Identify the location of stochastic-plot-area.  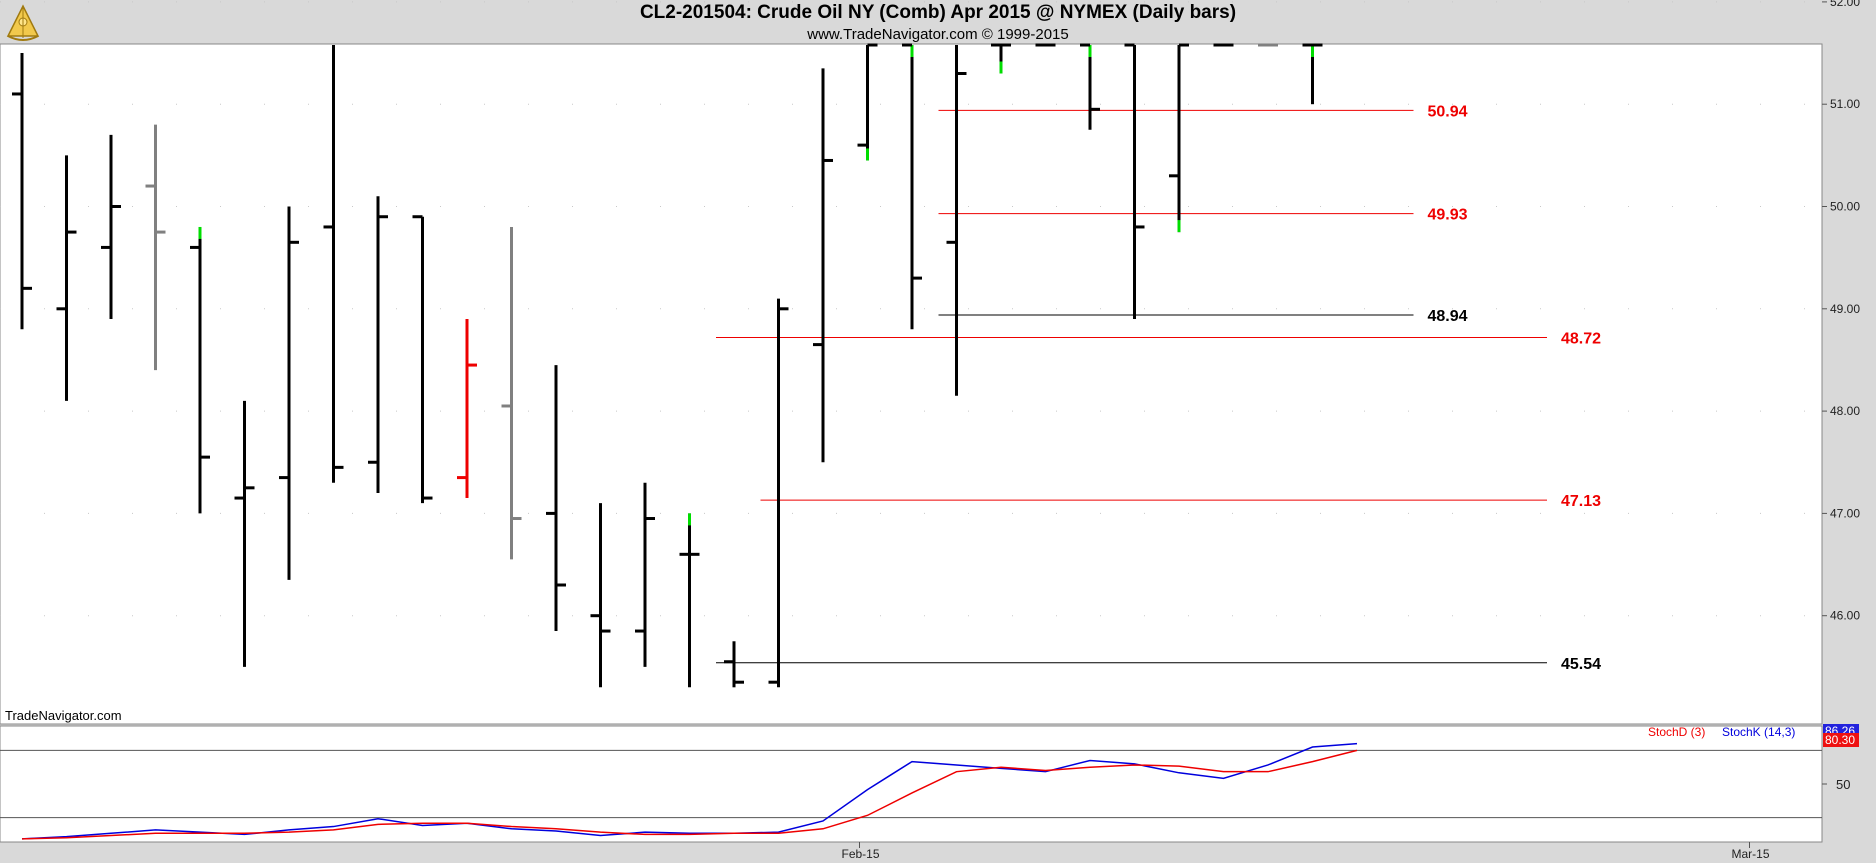
(911, 784).